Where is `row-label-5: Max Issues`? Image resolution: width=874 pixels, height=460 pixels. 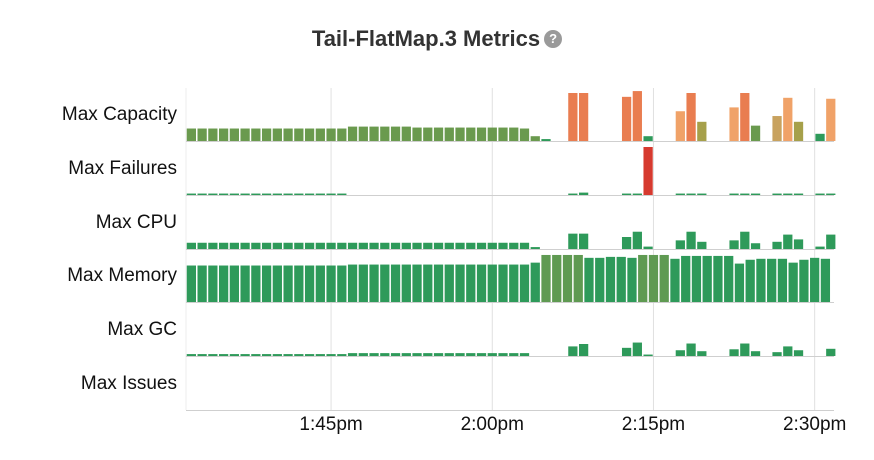 row-label-5: Max Issues is located at coordinates (128, 383).